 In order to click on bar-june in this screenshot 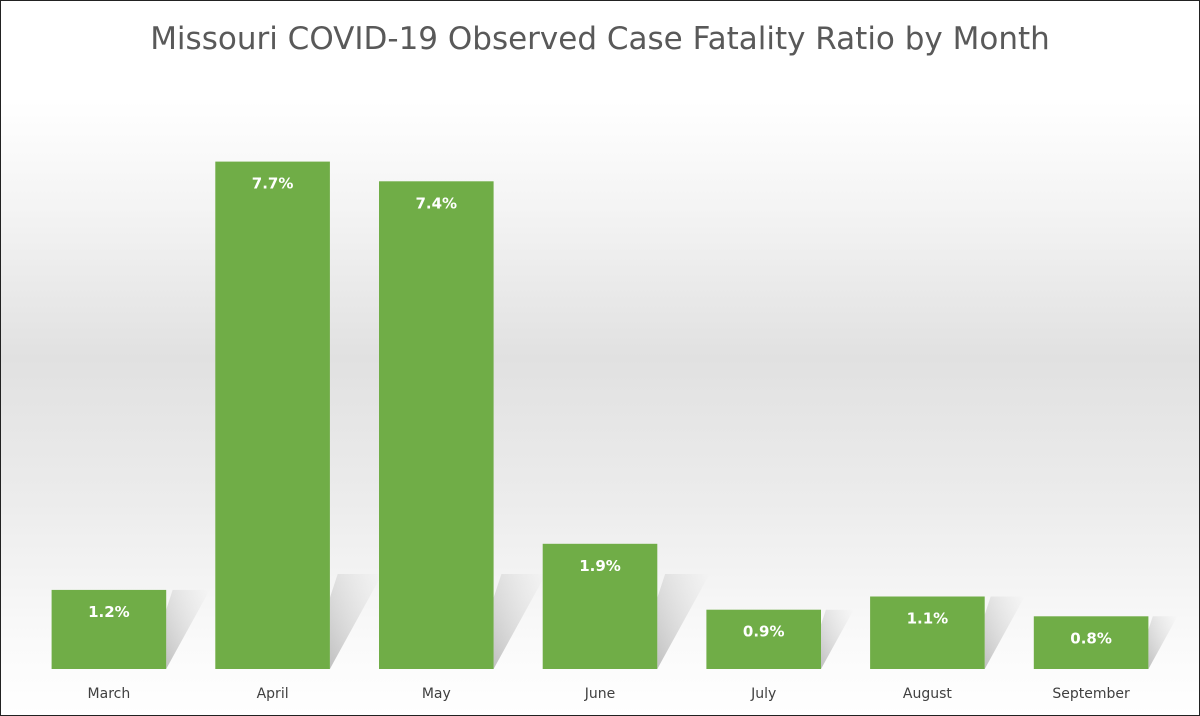, I will do `click(600, 606)`.